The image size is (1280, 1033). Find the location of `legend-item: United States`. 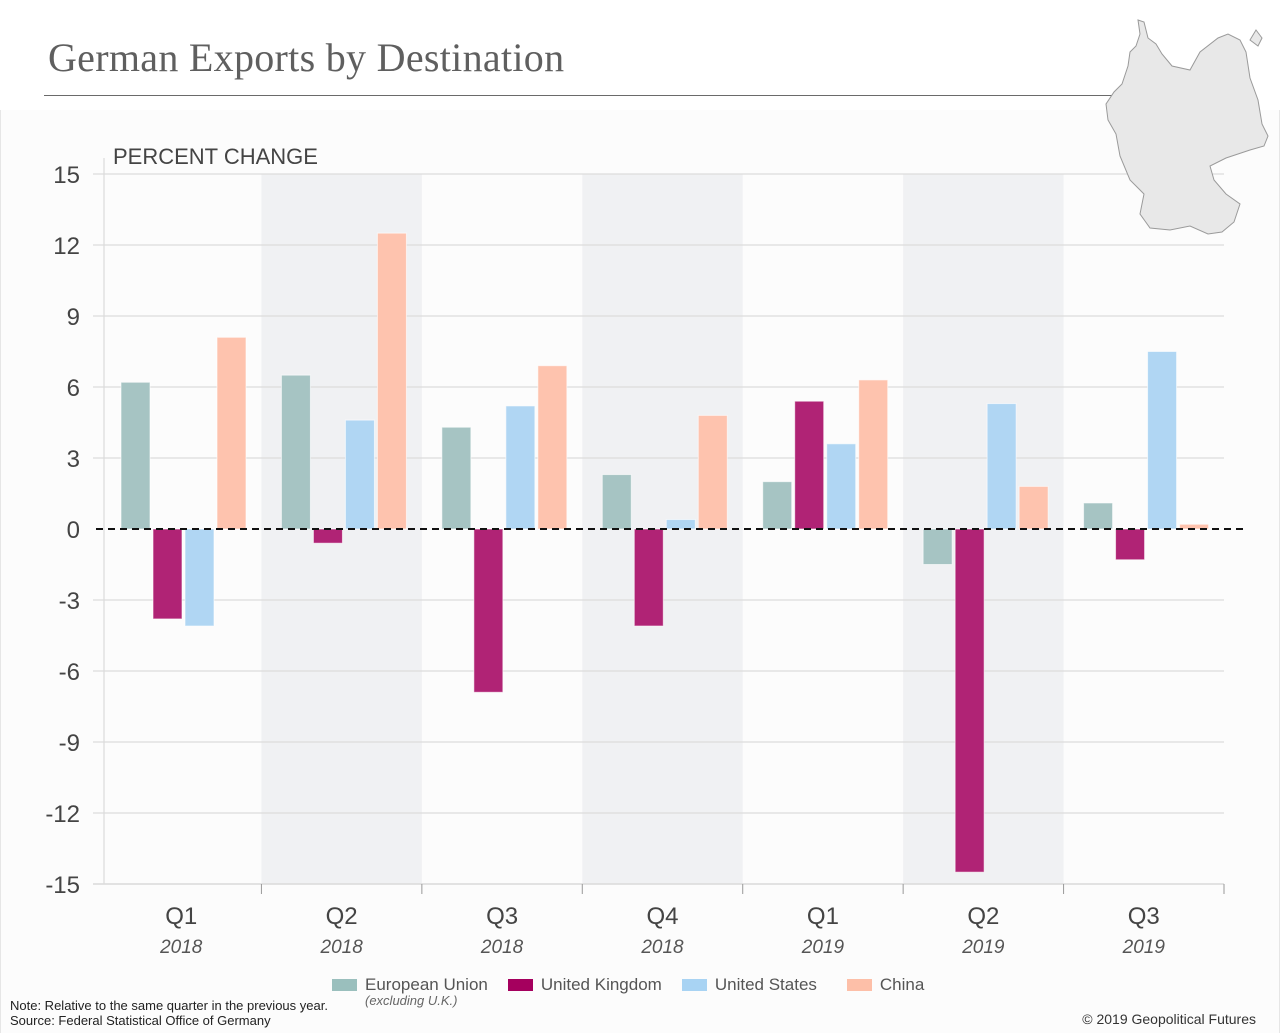

legend-item: United States is located at coordinates (749, 991).